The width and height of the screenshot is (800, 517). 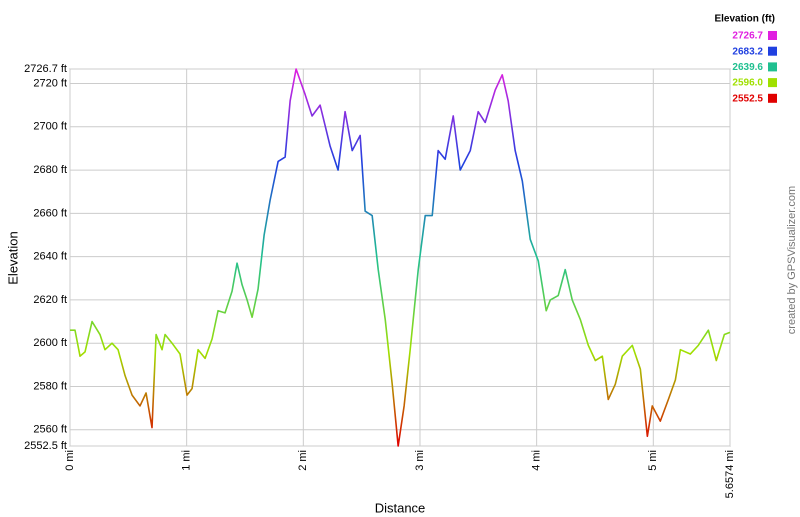 I want to click on legend-label: 2683.2, so click(x=747, y=51).